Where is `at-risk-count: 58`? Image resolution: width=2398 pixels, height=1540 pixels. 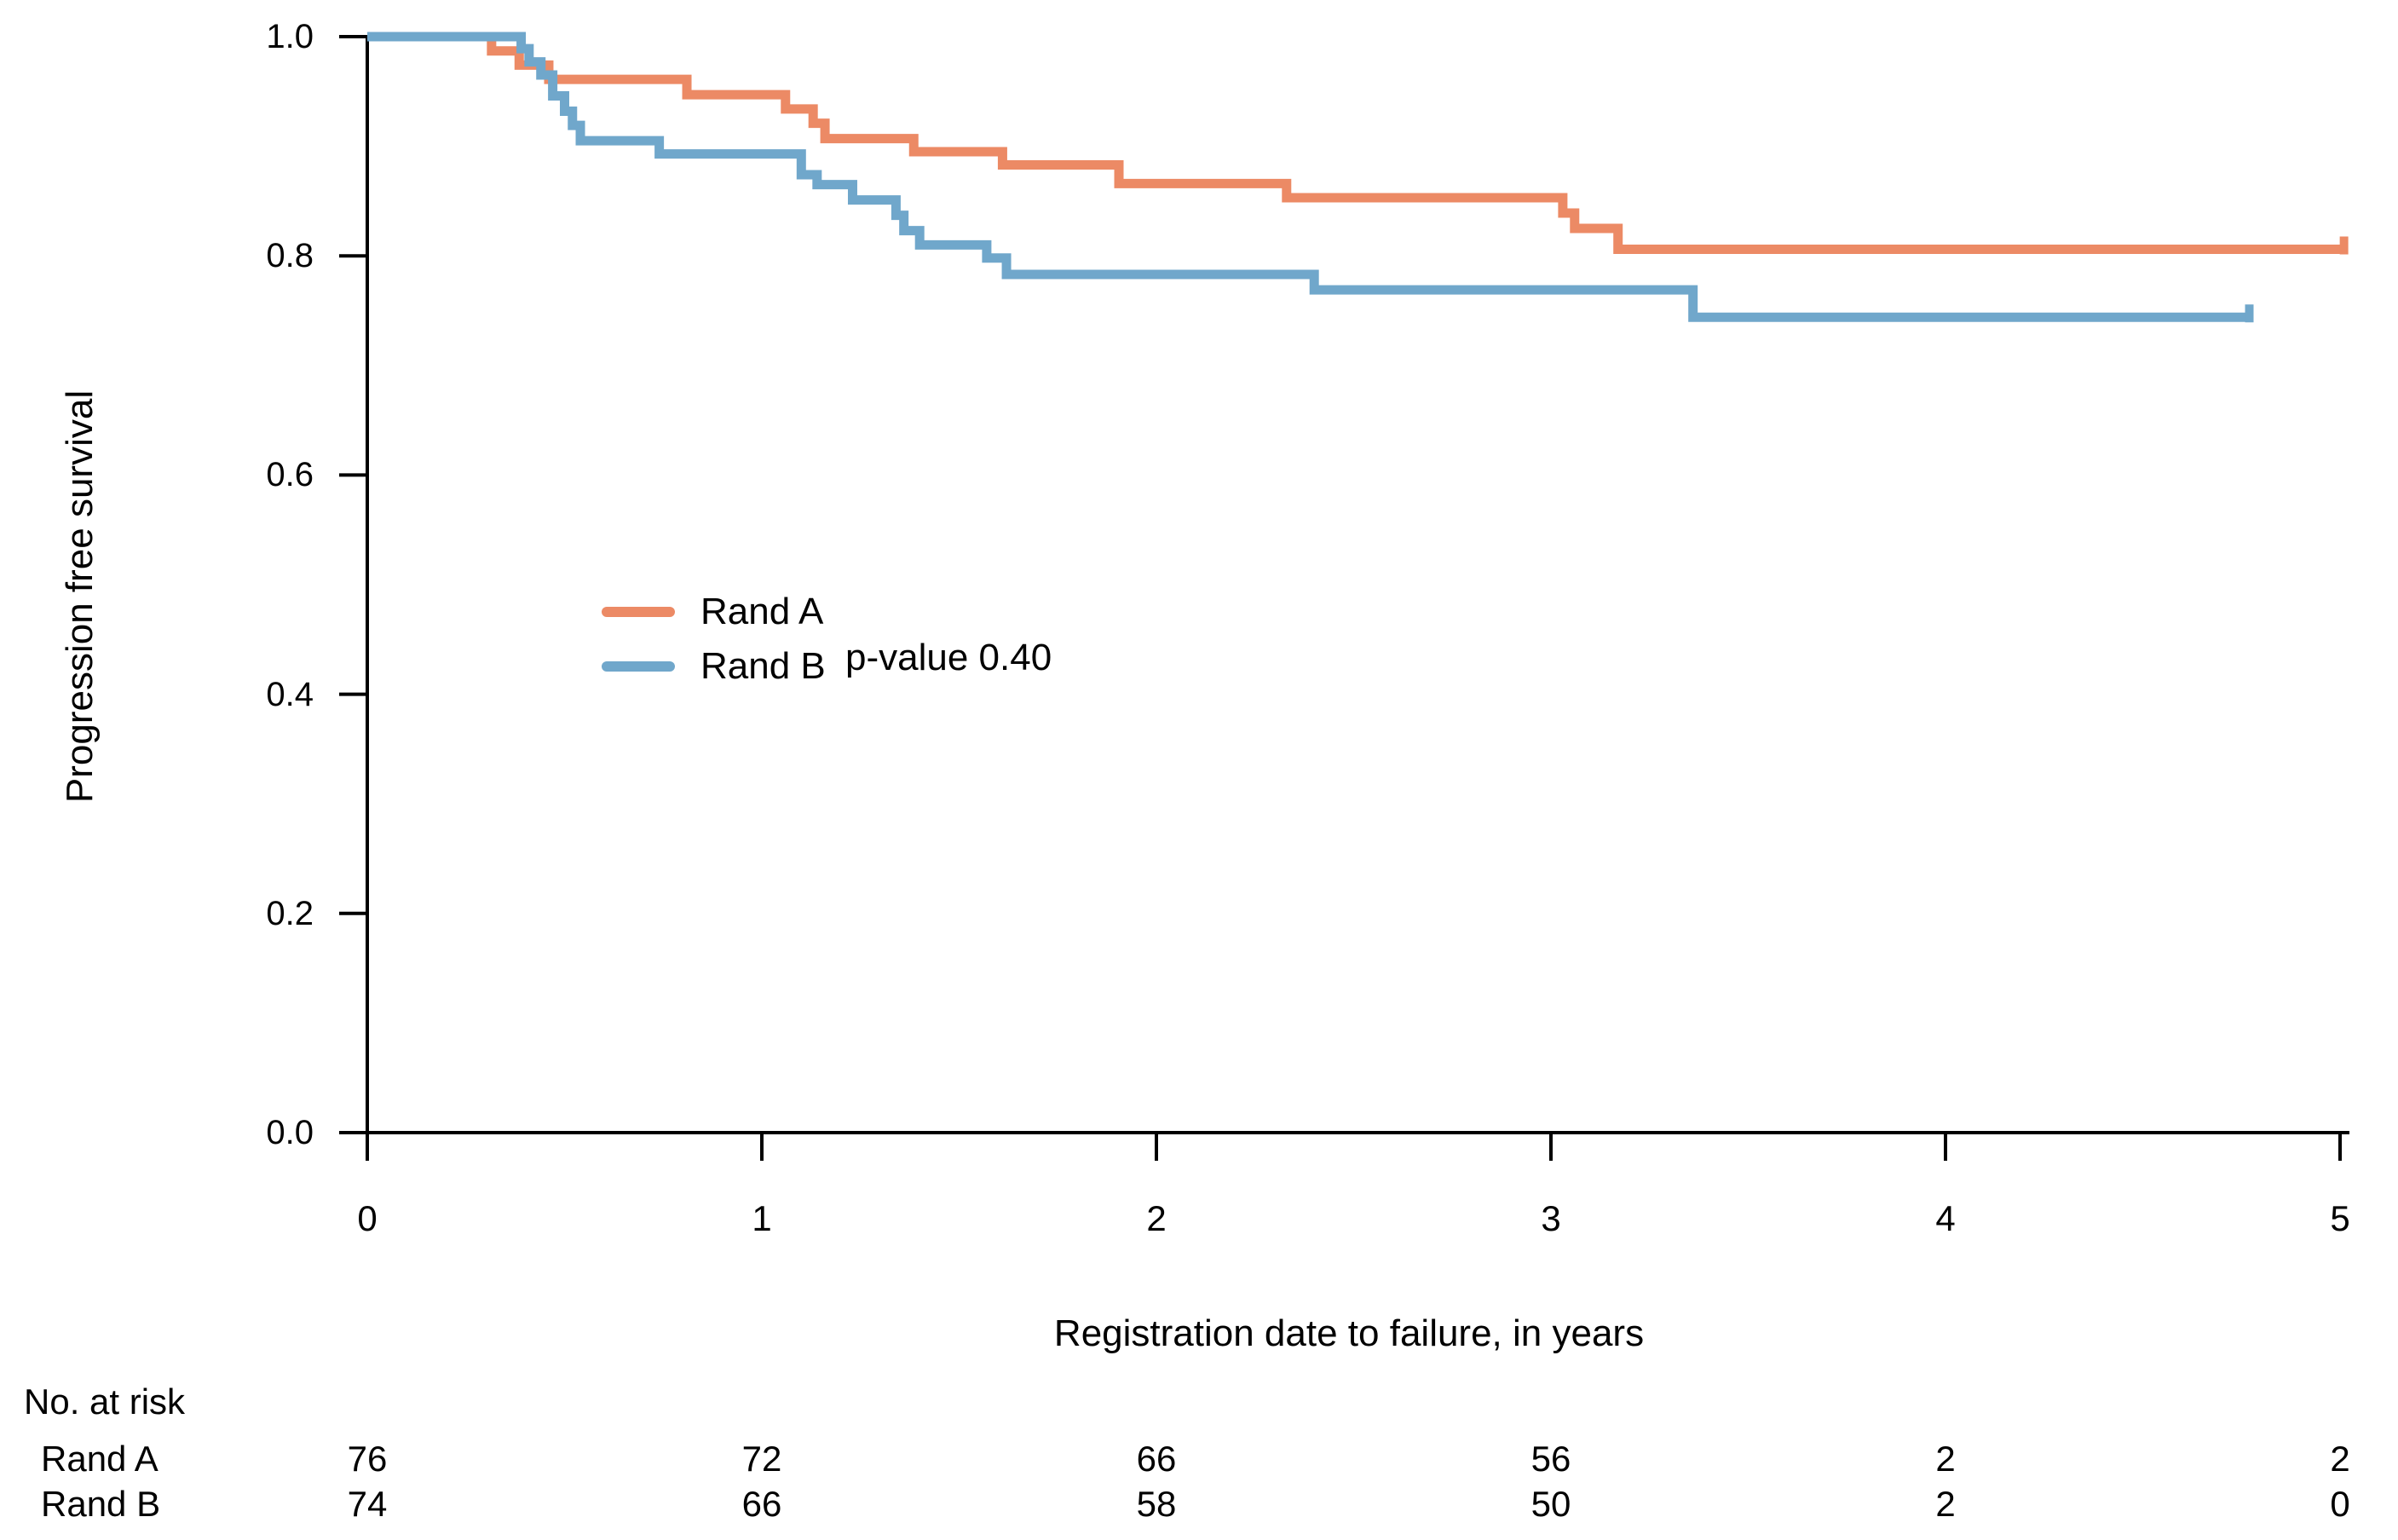
at-risk-count: 58 is located at coordinates (1156, 1504).